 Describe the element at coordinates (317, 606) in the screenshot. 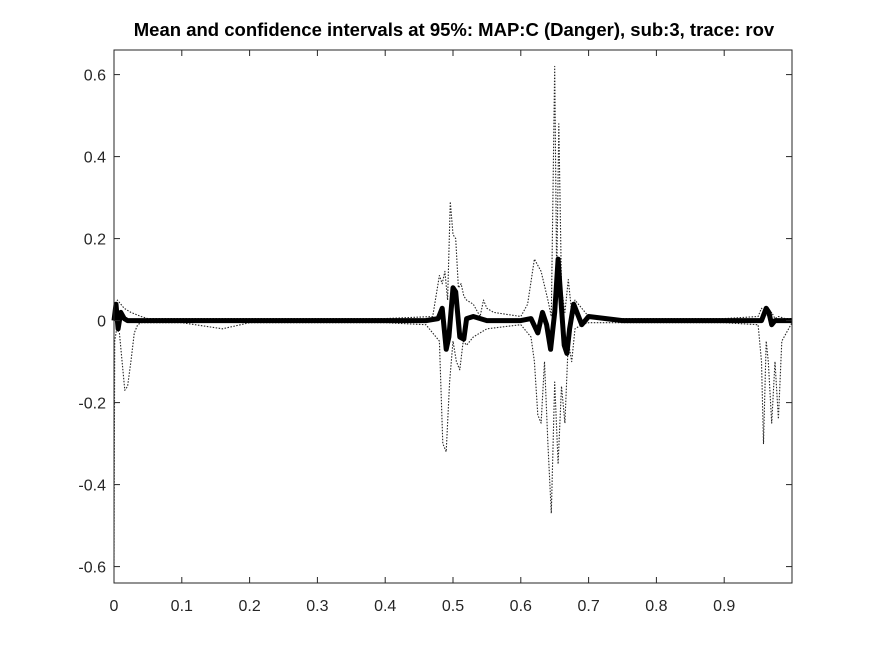

I see `x-tick-label: 0.3` at that location.